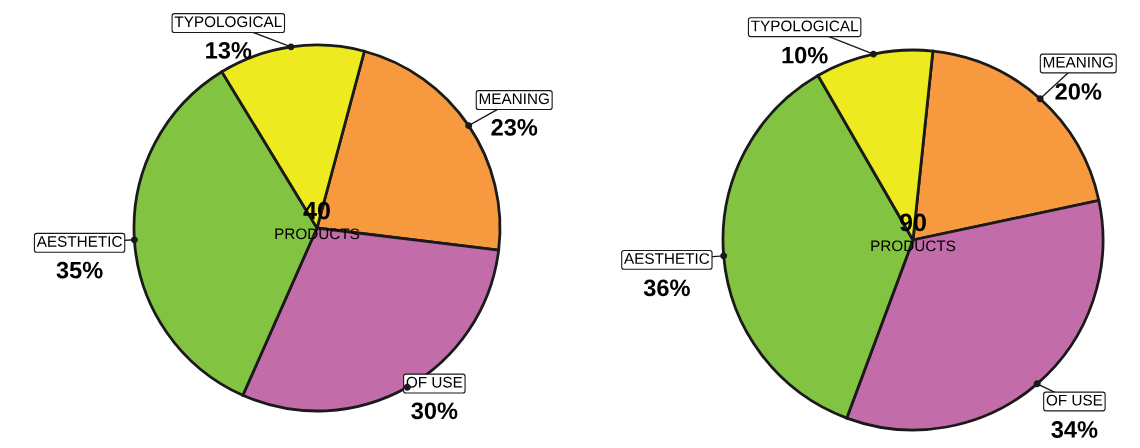 The width and height of the screenshot is (1140, 448). What do you see at coordinates (317, 234) in the screenshot?
I see `text: PRODUCTS` at bounding box center [317, 234].